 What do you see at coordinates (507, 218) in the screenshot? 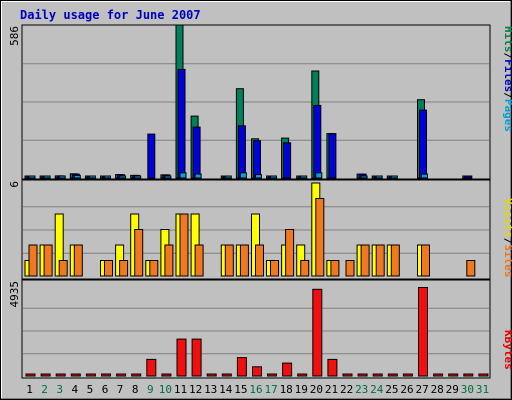
I see `legend-visits: Visits` at bounding box center [507, 218].